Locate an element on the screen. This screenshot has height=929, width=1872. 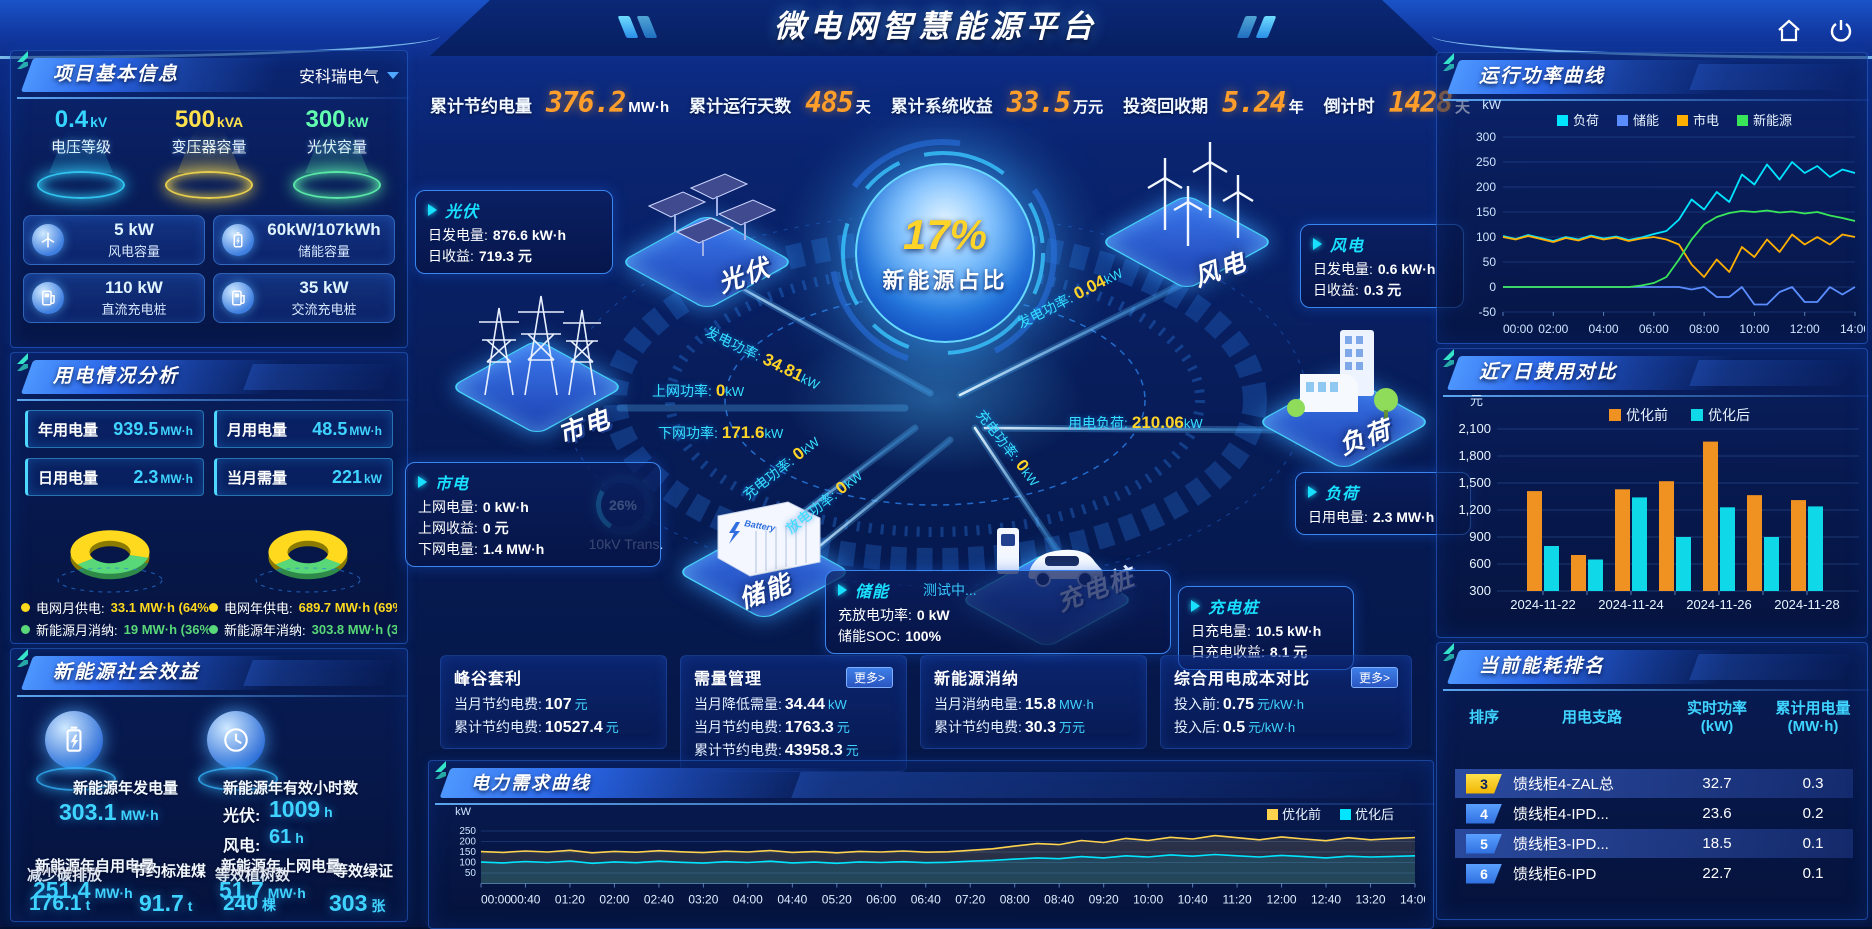
svg-text: 07:20 is located at coordinates (970, 900).